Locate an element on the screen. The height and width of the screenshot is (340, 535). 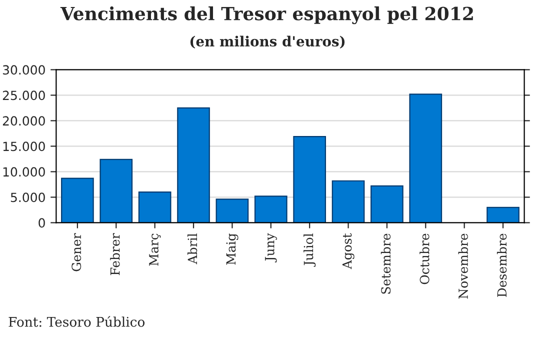
y-tick-label: 30.000 is located at coordinates (23, 70).